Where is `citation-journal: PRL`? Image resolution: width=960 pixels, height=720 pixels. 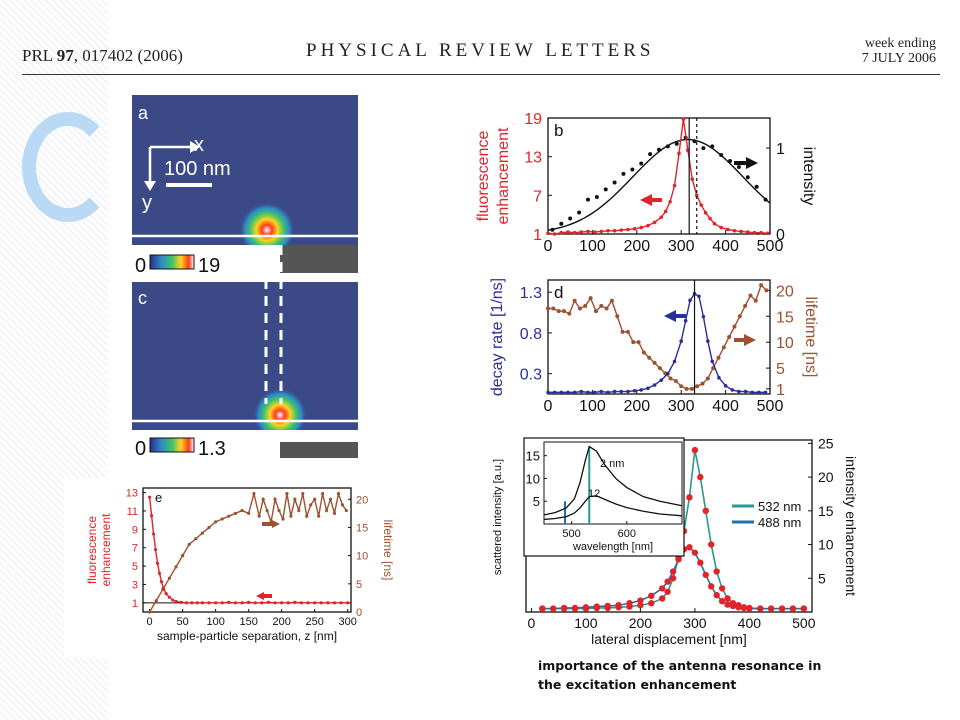 citation-journal: PRL is located at coordinates (37, 55).